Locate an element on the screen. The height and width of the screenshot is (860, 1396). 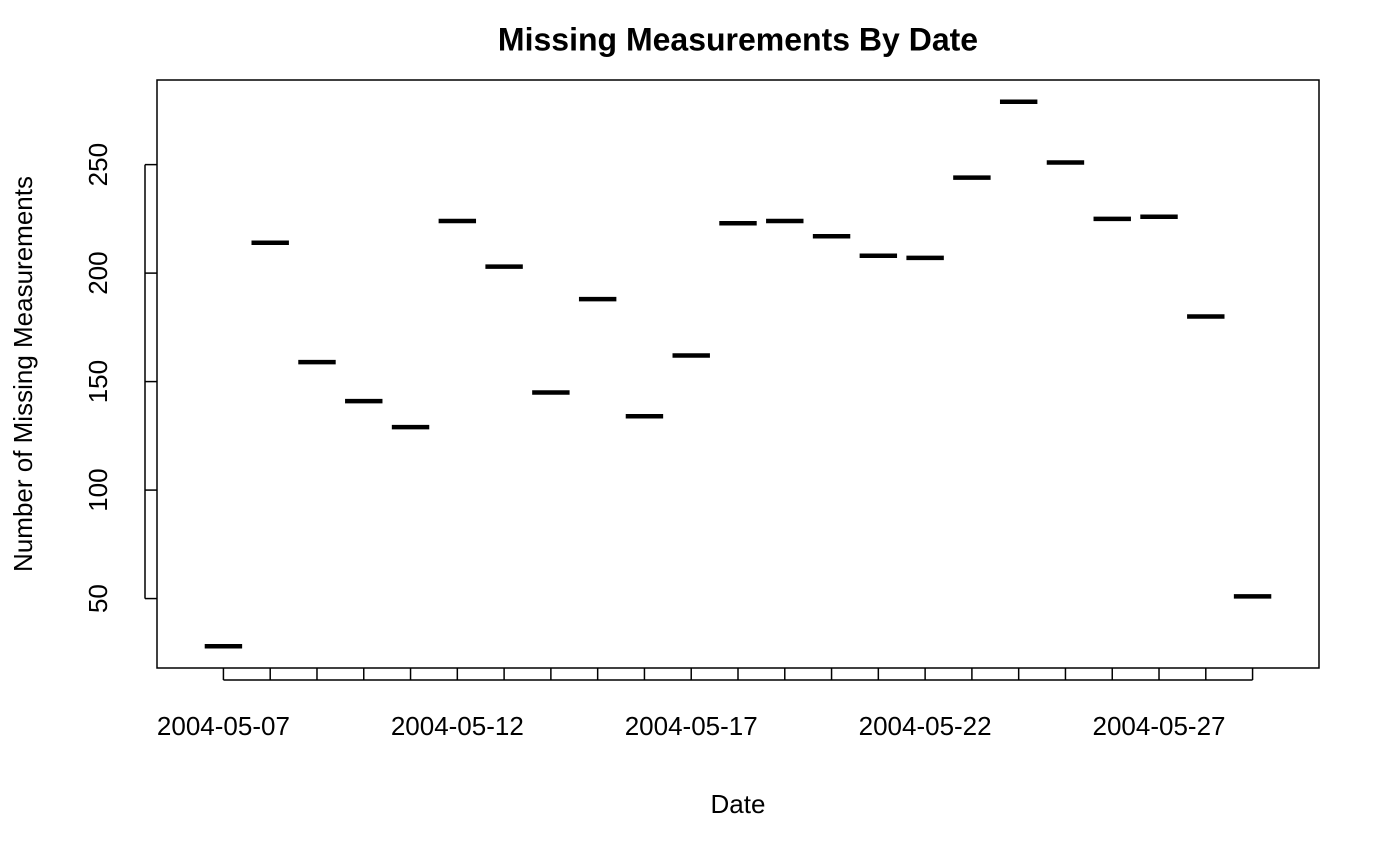
y-axis-label: Number of Missing Measurements is located at coordinates (23, 374).